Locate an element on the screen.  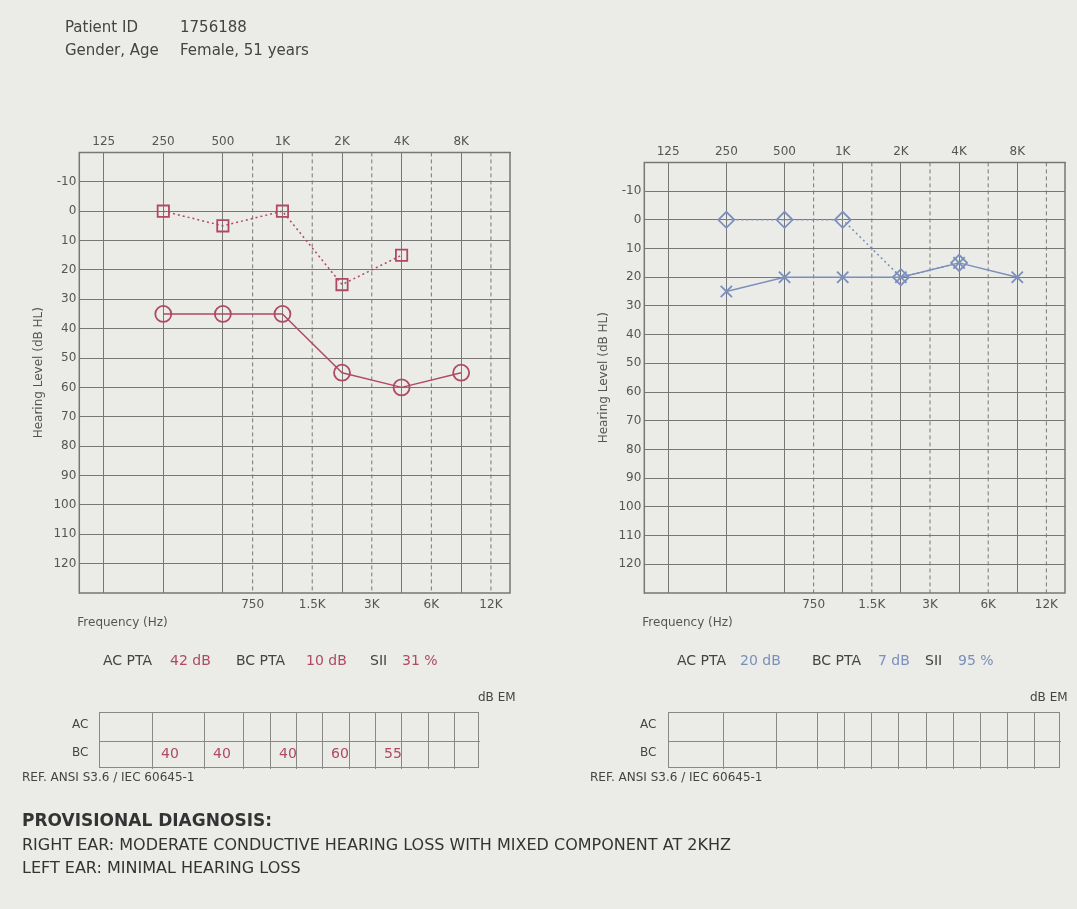
text: 31 % is located at coordinates (420, 660).